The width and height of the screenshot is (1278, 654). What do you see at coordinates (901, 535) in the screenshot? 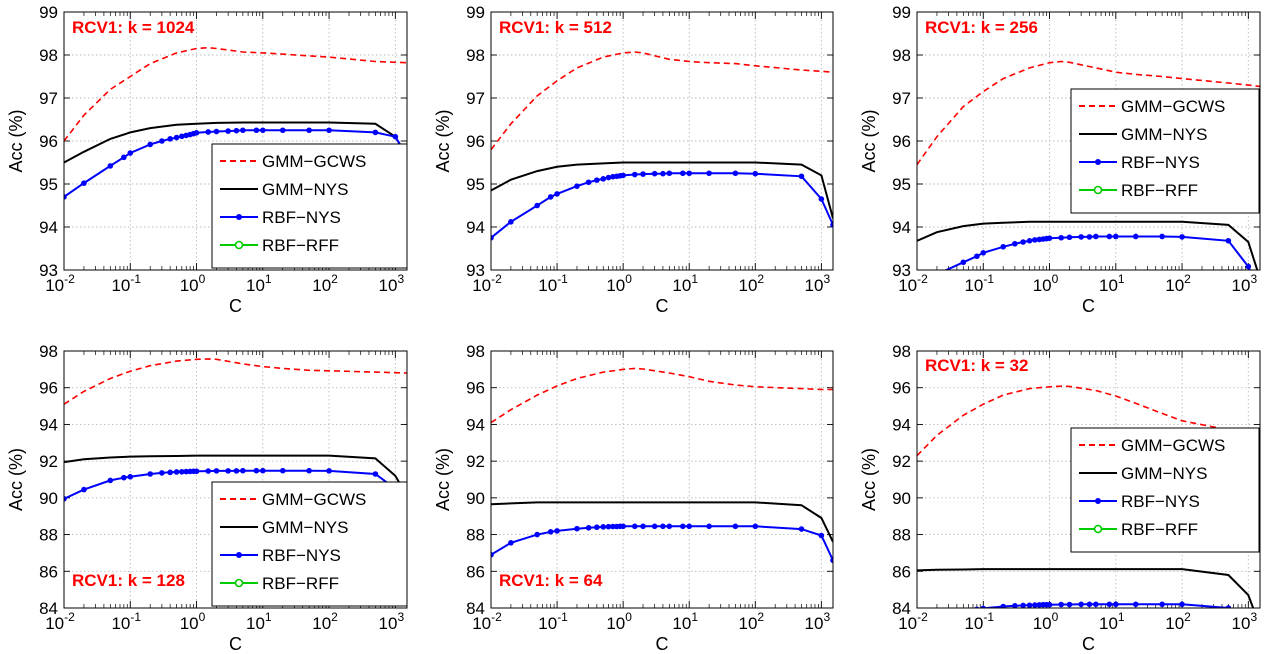
I see `tick-label-y: 88` at bounding box center [901, 535].